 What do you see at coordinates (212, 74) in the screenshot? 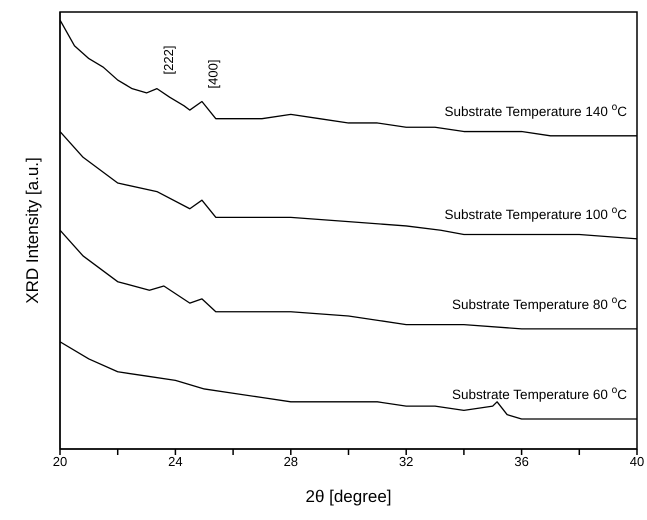
I see `annotation: [400]` at bounding box center [212, 74].